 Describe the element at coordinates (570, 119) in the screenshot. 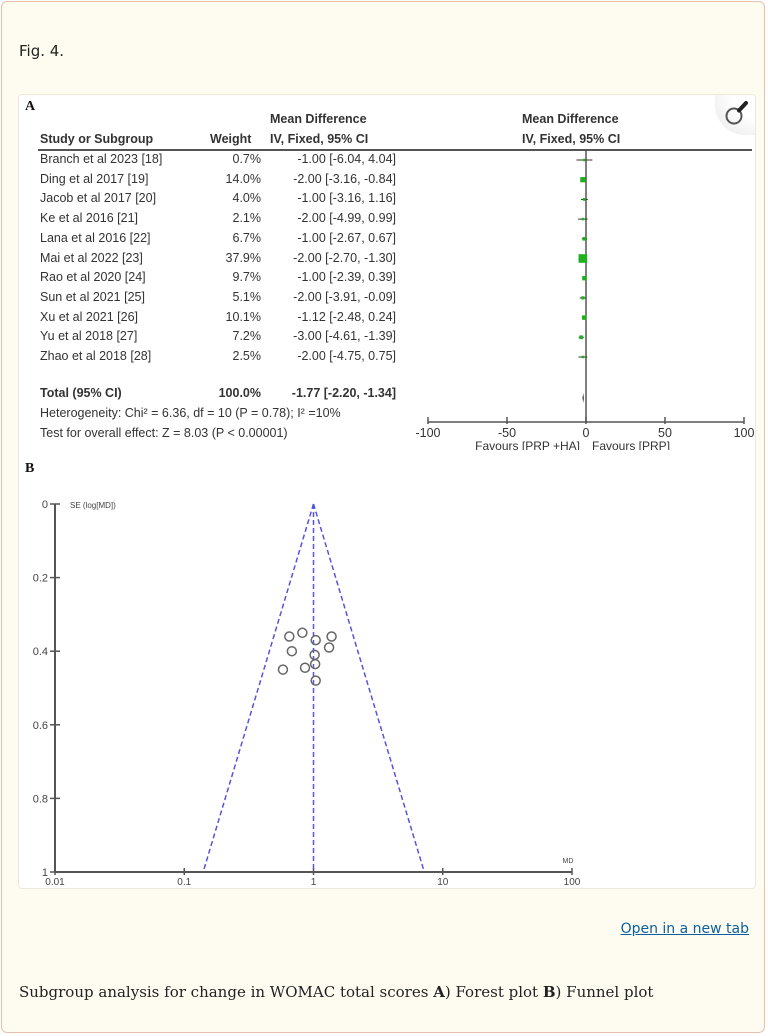

I see `plot-header-line1: Mean Difference` at that location.